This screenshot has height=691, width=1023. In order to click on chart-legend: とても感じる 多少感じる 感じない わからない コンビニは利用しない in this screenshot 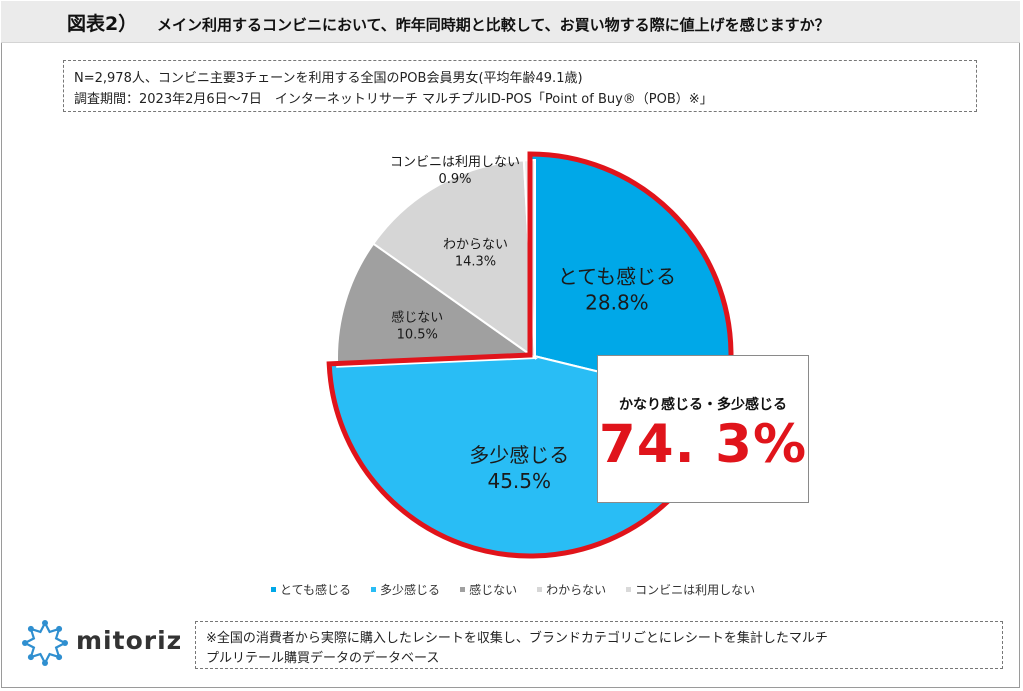, I will do `click(513, 589)`.